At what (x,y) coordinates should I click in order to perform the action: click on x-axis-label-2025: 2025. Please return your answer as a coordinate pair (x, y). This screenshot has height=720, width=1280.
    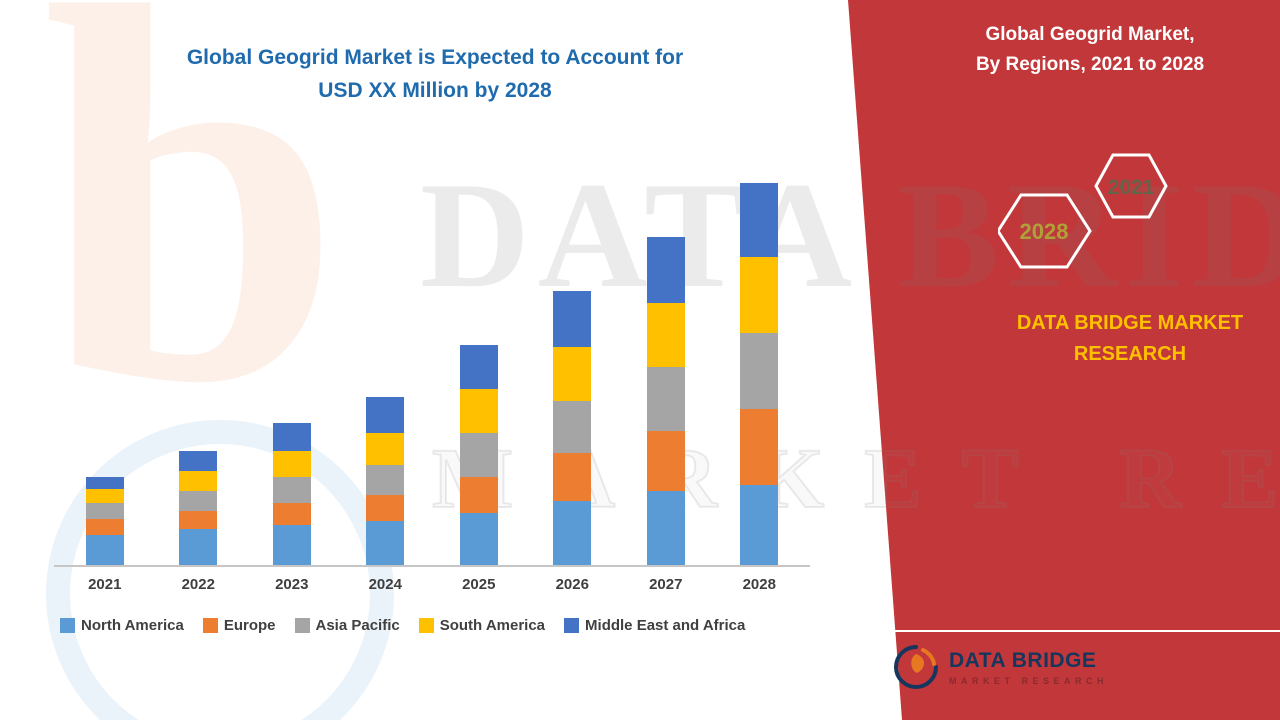
    Looking at the image, I should click on (479, 584).